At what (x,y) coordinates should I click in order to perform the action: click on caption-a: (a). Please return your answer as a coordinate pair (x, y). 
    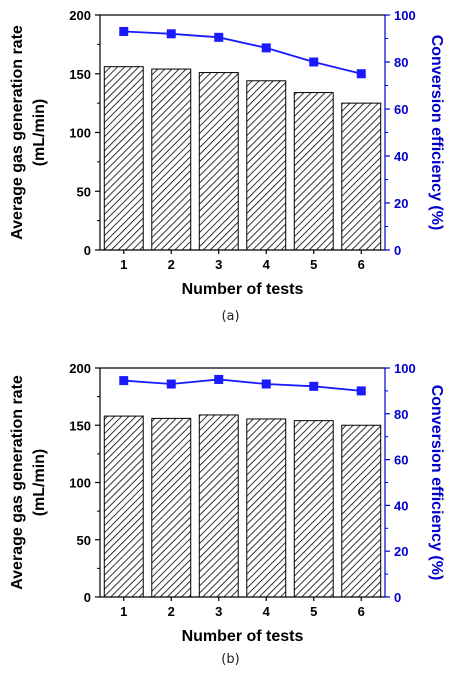
    Looking at the image, I should click on (230, 316).